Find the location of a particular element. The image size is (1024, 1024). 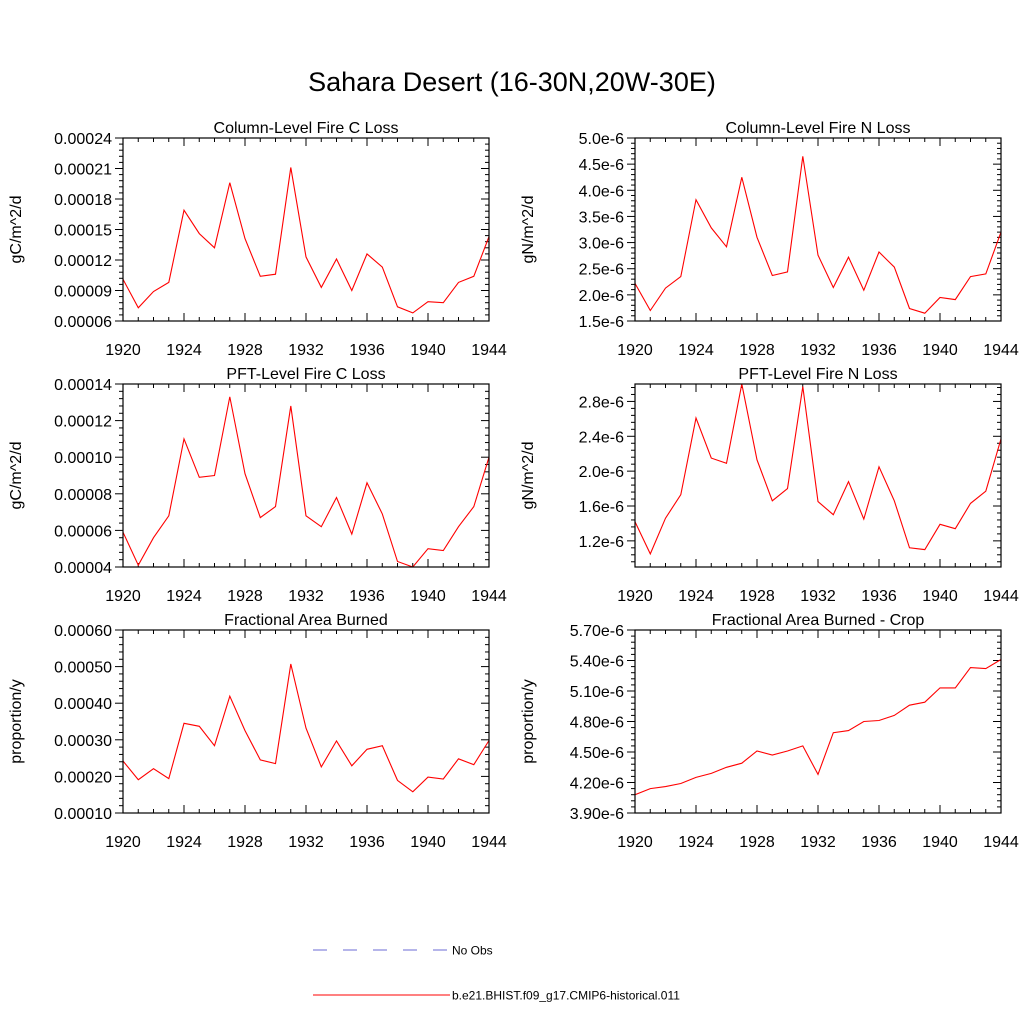

y-tick-label: 0.00024 is located at coordinates (83, 139).